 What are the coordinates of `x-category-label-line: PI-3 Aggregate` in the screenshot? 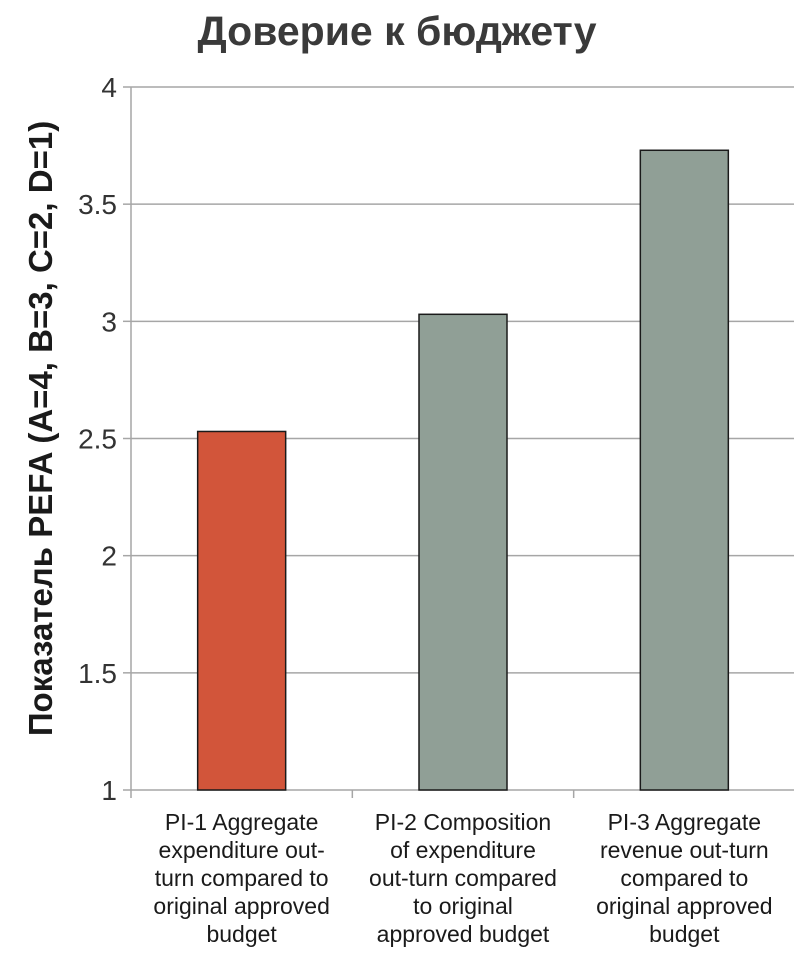 It's located at (684, 822).